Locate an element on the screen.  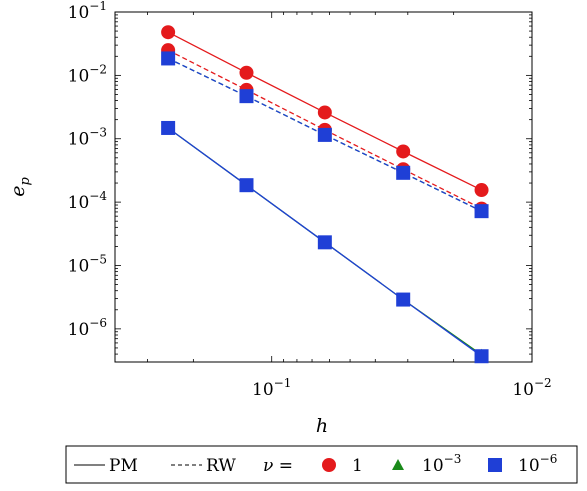
y-tick-label: 10⁻⁵ is located at coordinates (87, 264).